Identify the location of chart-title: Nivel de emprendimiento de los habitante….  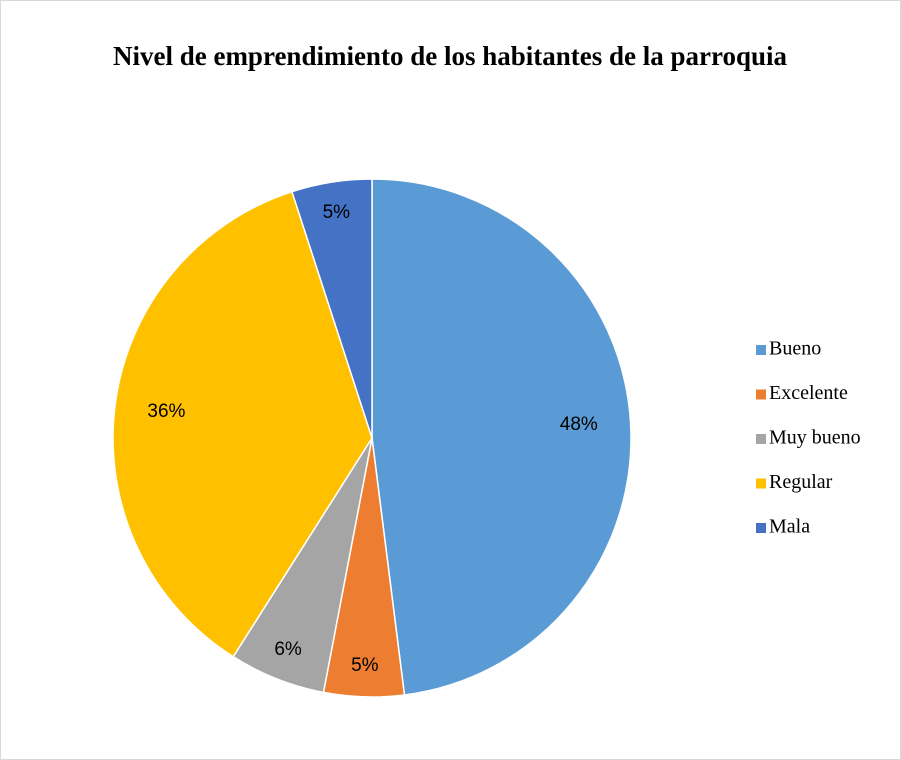
(450, 56).